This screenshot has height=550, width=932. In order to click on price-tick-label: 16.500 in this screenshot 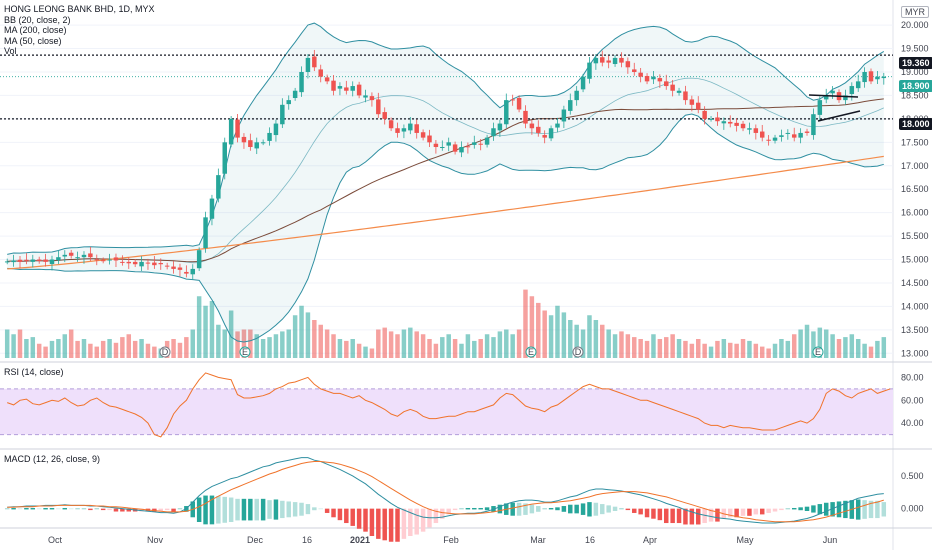, I will do `click(915, 189)`.